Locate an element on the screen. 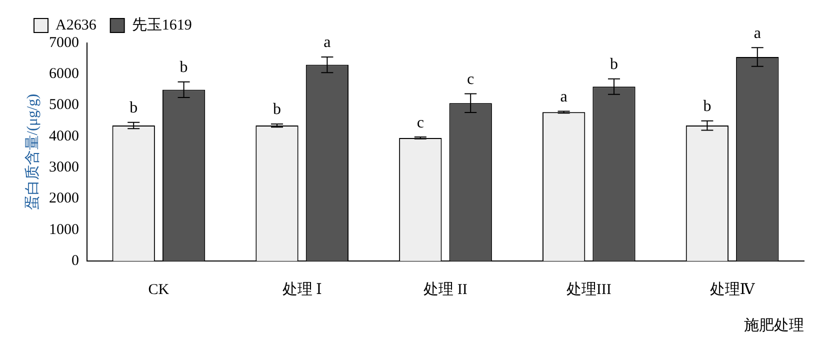 The height and width of the screenshot is (343, 834). y-tick-label: 2000 is located at coordinates (64, 198).